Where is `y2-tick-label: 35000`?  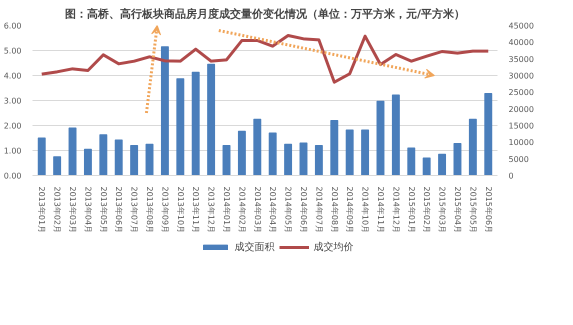
y2-tick-label: 35000 is located at coordinates (521, 59).